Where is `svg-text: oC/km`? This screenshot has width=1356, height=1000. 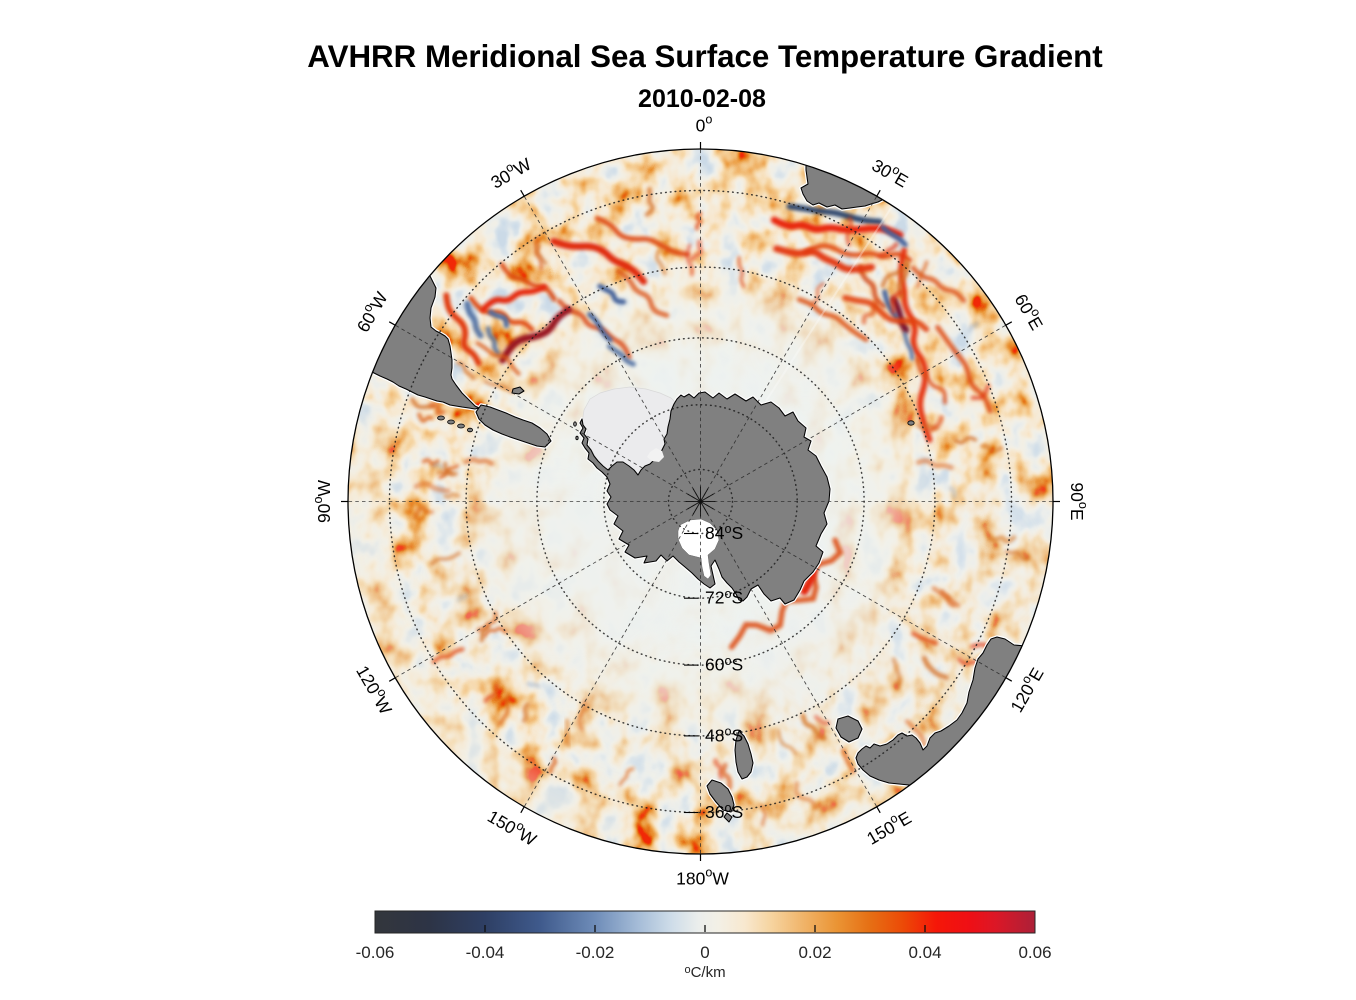 svg-text: oC/km is located at coordinates (704, 972).